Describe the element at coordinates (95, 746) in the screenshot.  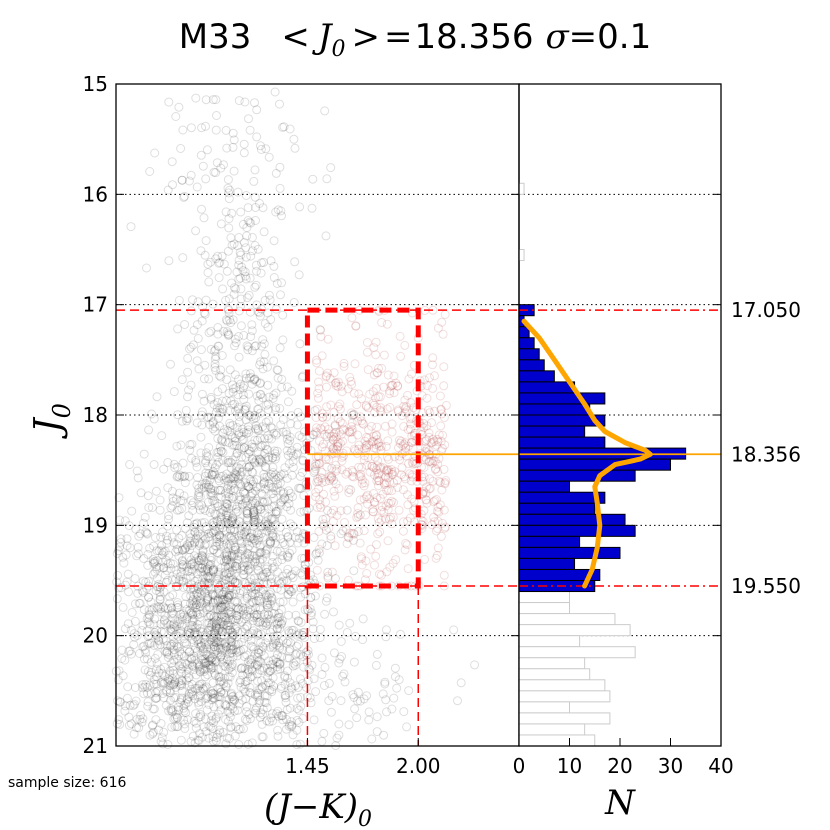
I see `cmd-y-tick-label: 21` at that location.